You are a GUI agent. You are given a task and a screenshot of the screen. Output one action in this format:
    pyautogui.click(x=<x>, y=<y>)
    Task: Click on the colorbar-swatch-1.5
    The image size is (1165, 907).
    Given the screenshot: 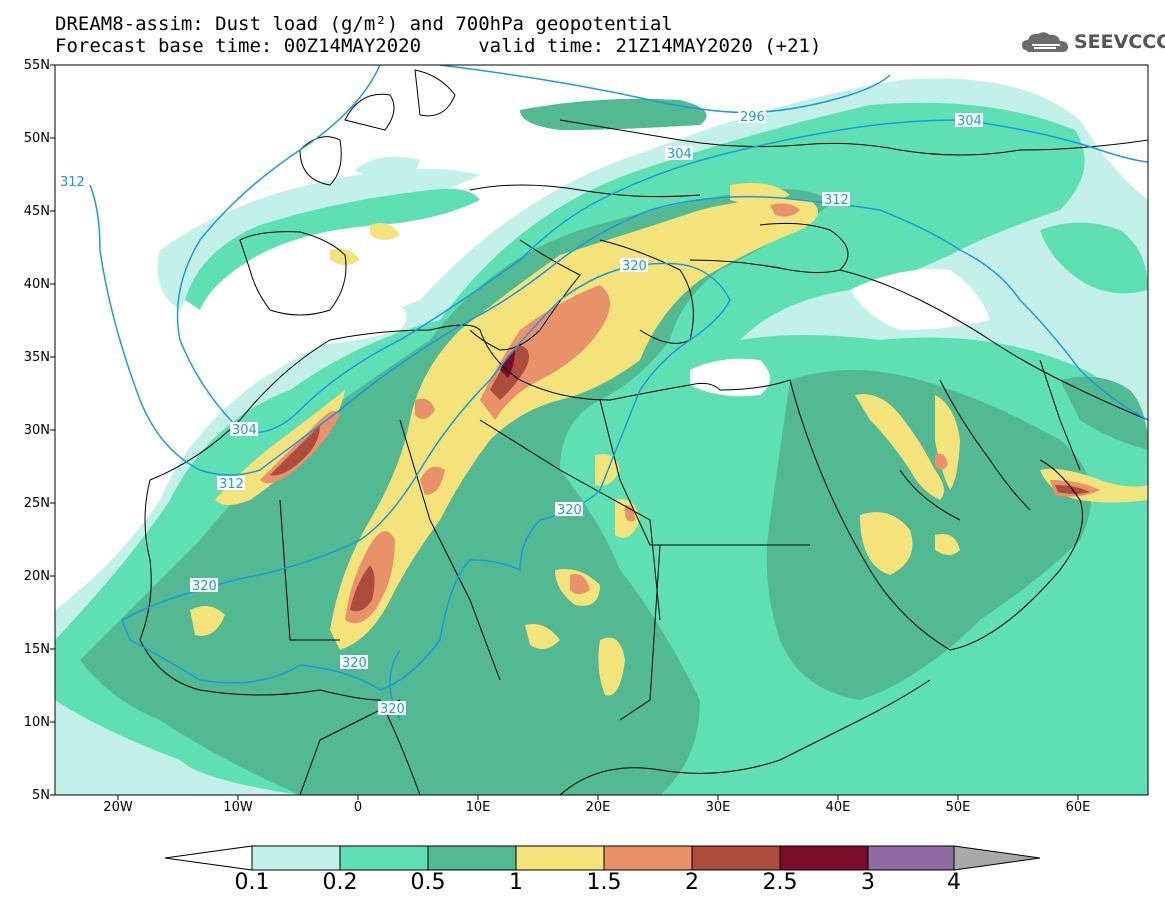 What is the action you would take?
    pyautogui.click(x=648, y=858)
    